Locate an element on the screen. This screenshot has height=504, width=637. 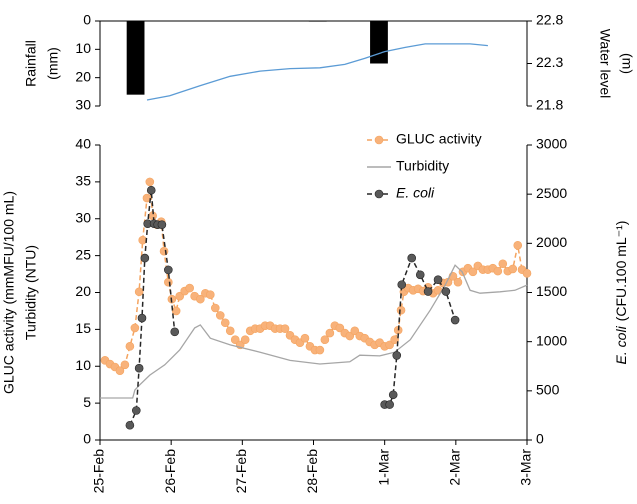
y2-tick-label: 3000 is located at coordinates (551, 144).